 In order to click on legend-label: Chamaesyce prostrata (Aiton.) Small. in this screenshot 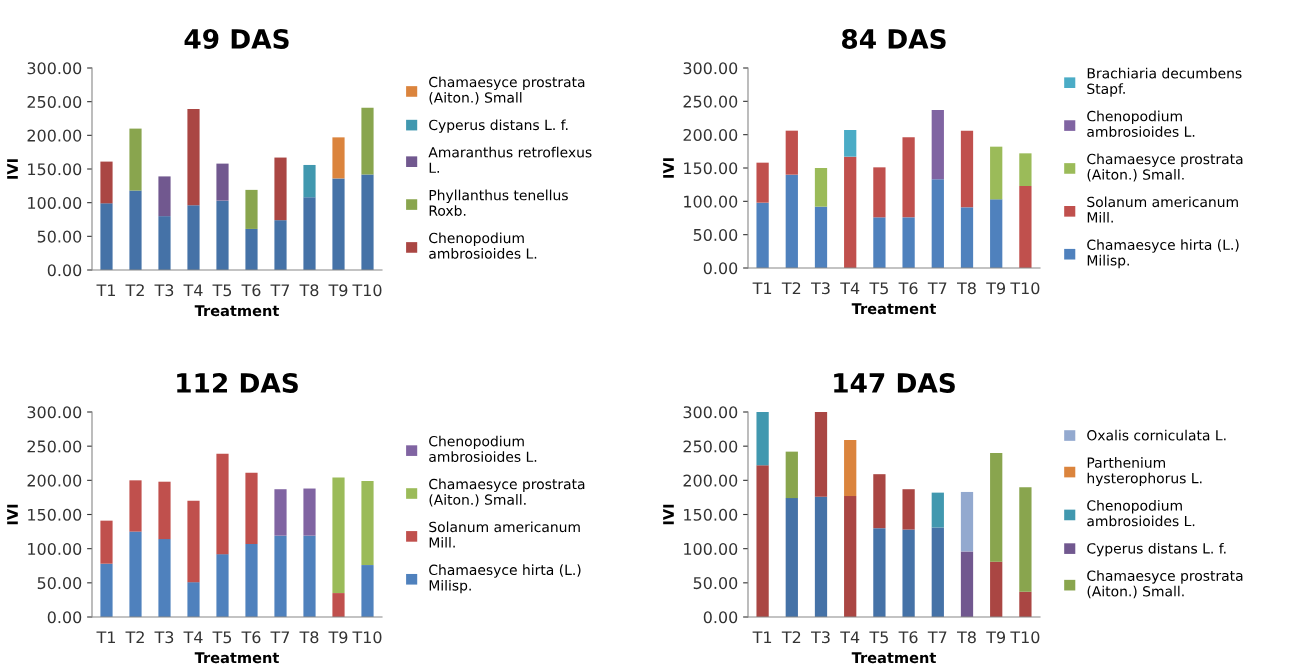, I will do `click(1165, 584)`.